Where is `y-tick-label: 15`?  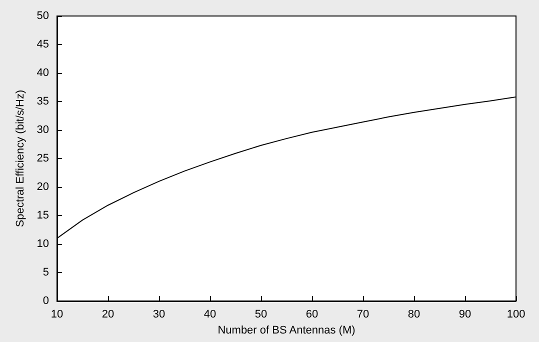
y-tick-label: 15 is located at coordinates (42, 216).